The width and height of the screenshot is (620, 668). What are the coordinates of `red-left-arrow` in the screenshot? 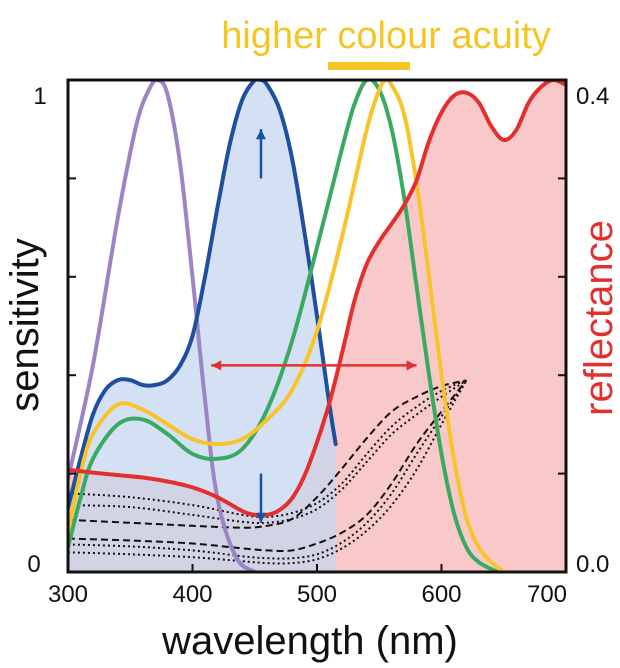 It's located at (252, 365).